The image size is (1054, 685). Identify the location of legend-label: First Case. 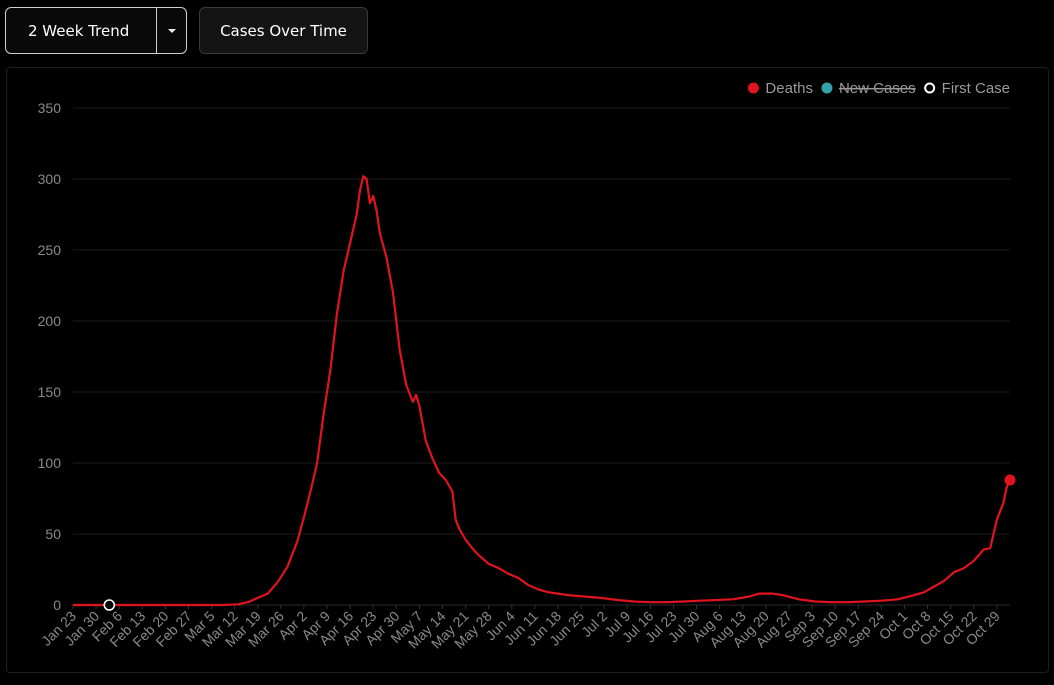
(976, 88).